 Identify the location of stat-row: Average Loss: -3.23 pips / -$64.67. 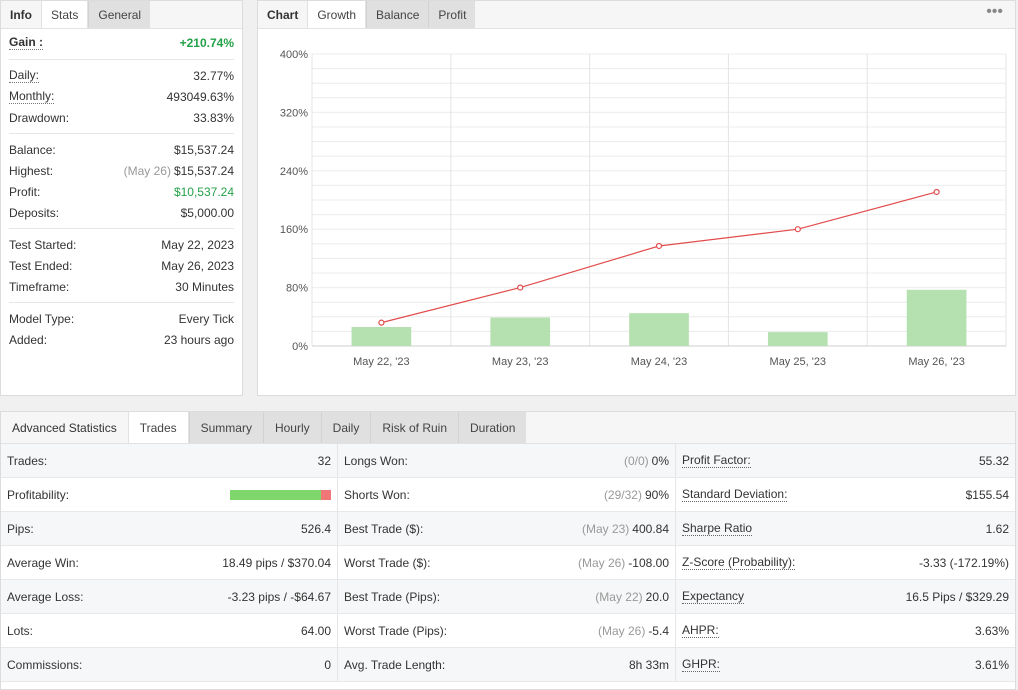
(169, 597).